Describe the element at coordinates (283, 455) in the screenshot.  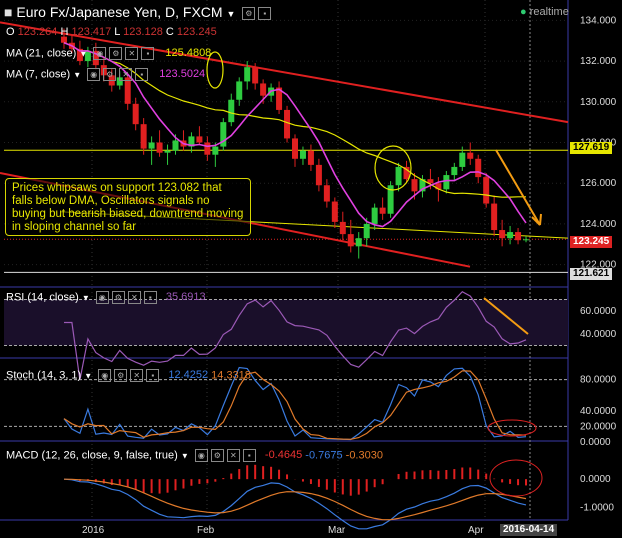
I see `macd-hist-value: -0.4645` at that location.